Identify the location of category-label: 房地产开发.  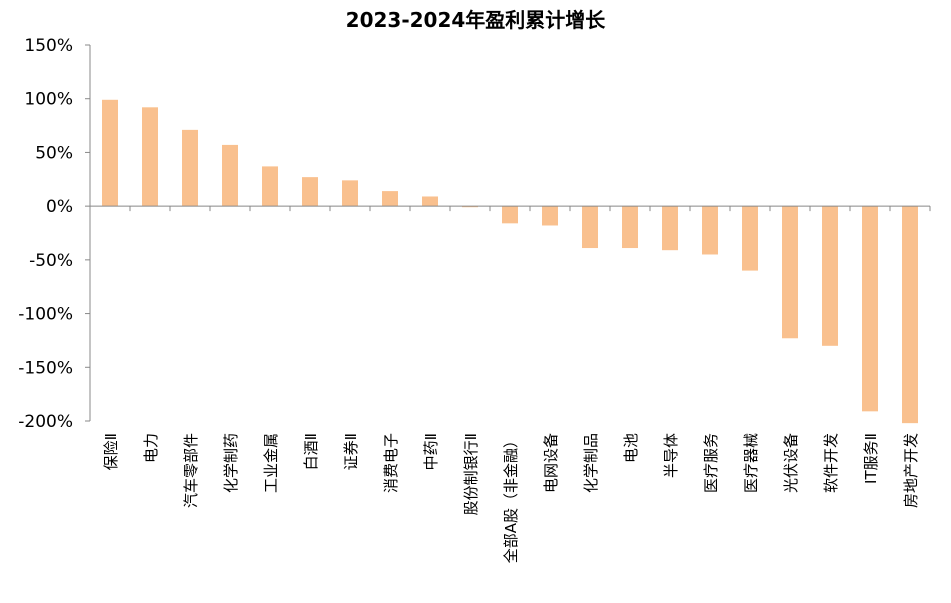
(911, 470).